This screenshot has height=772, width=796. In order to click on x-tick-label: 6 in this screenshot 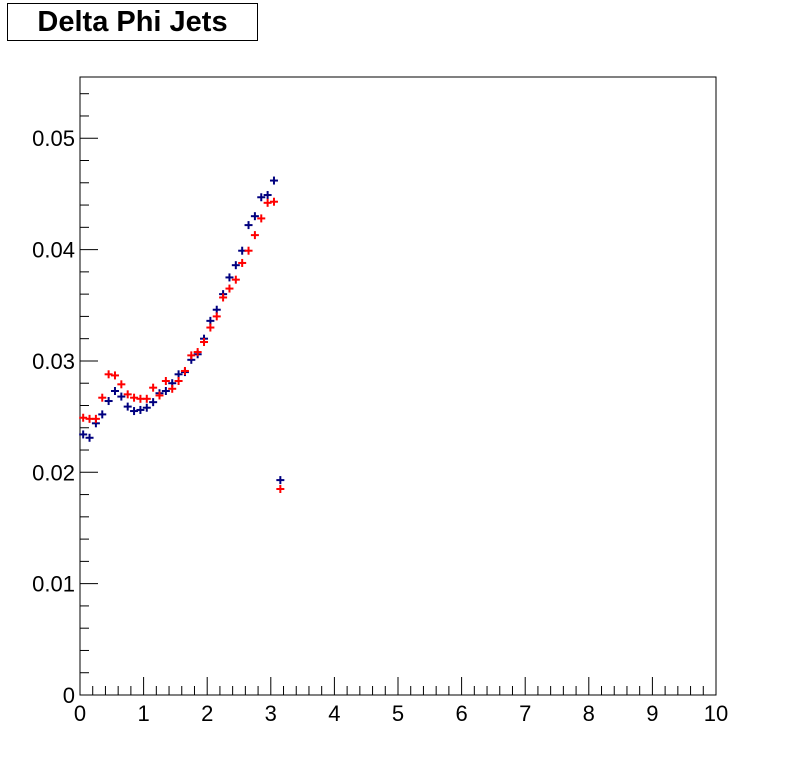, I will do `click(461, 713)`.